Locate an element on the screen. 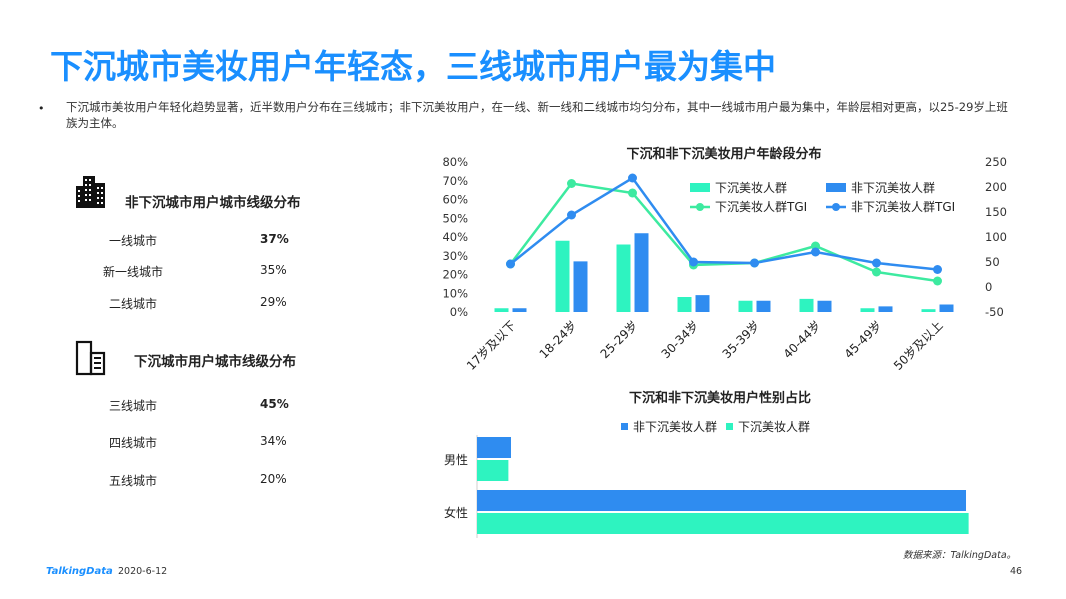 The image size is (1066, 599). x-axis-tick-label: 18-24岁 is located at coordinates (558, 340).